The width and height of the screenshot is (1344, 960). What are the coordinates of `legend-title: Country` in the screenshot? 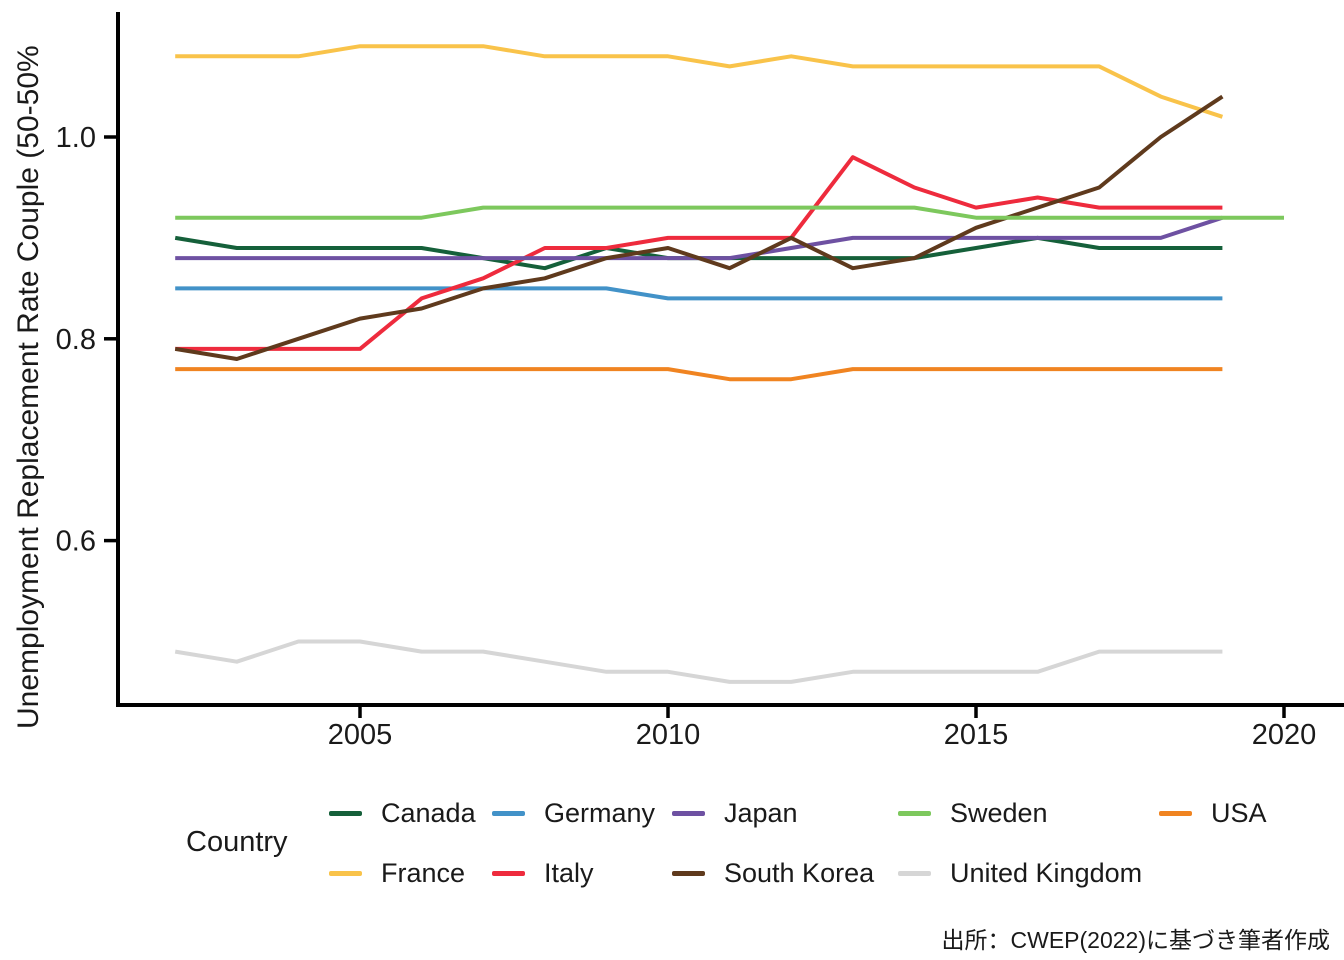 It's located at (237, 842).